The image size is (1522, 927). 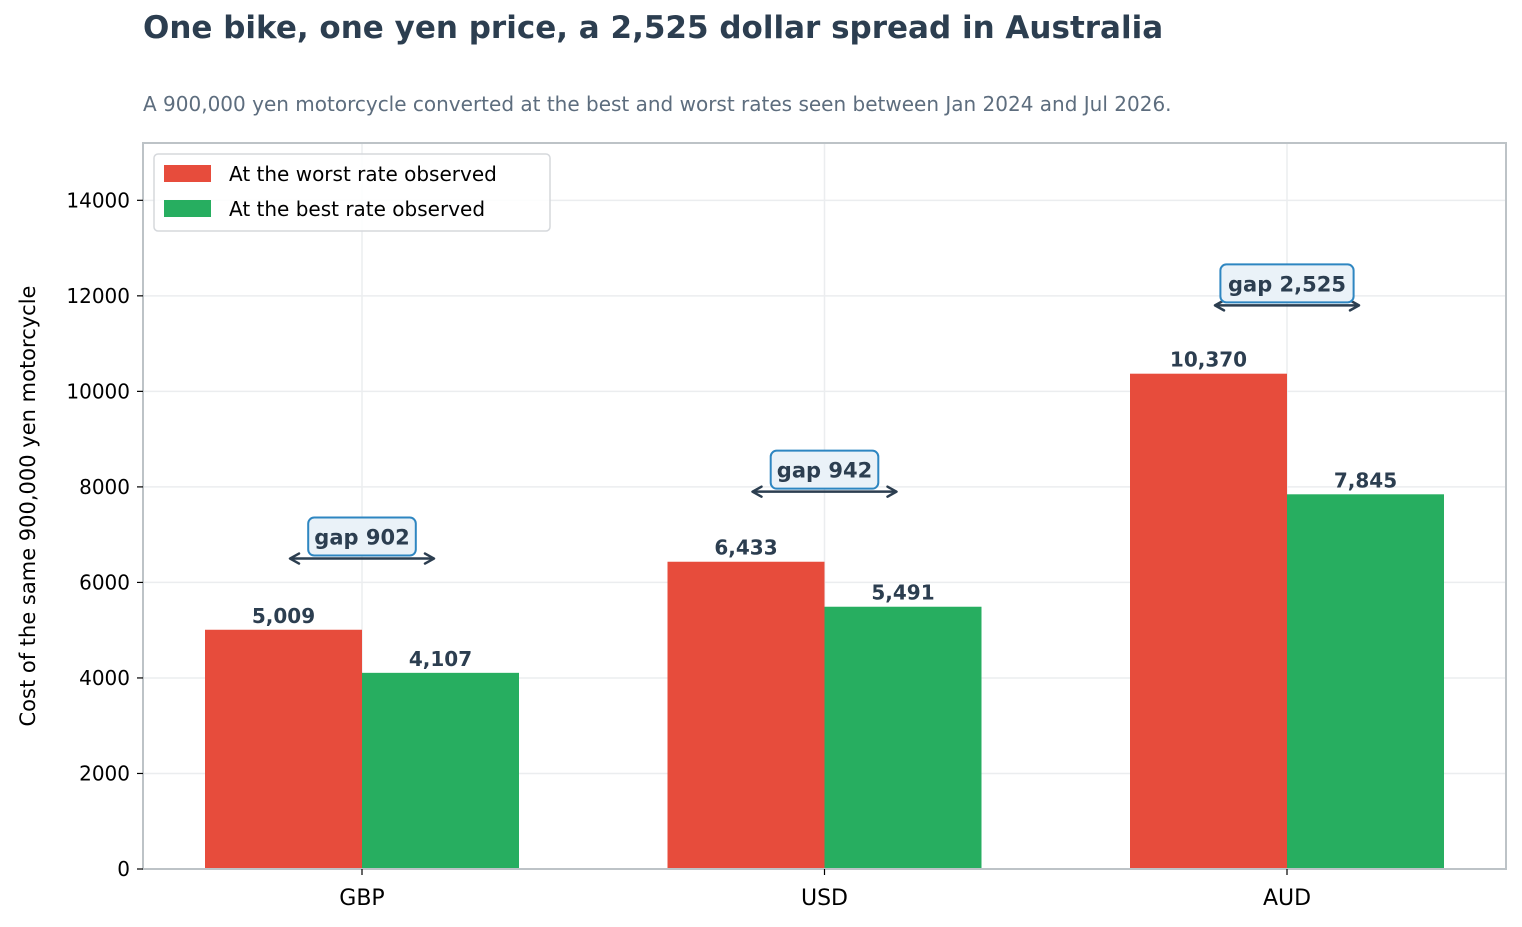 What do you see at coordinates (283, 616) in the screenshot?
I see `value-label: 5,009` at bounding box center [283, 616].